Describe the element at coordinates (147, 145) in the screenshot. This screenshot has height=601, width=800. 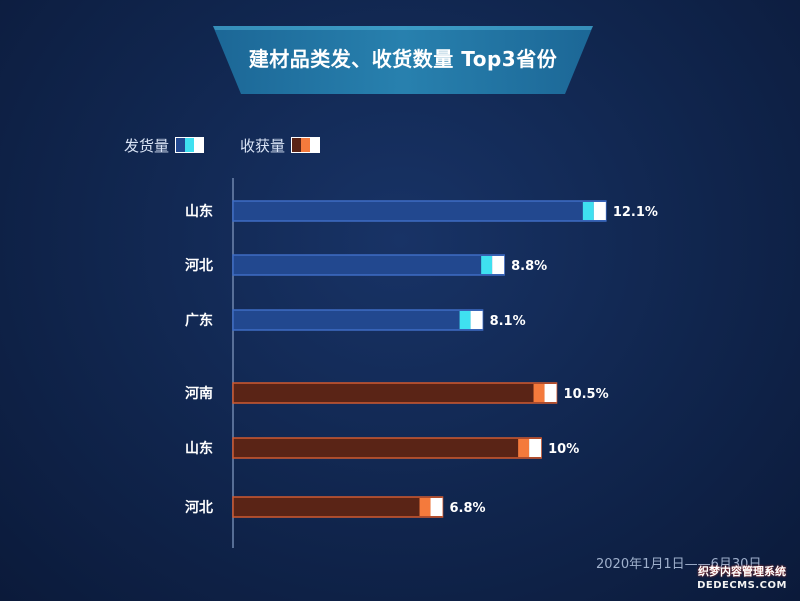
I see `legend-ship-label: 发货量` at that location.